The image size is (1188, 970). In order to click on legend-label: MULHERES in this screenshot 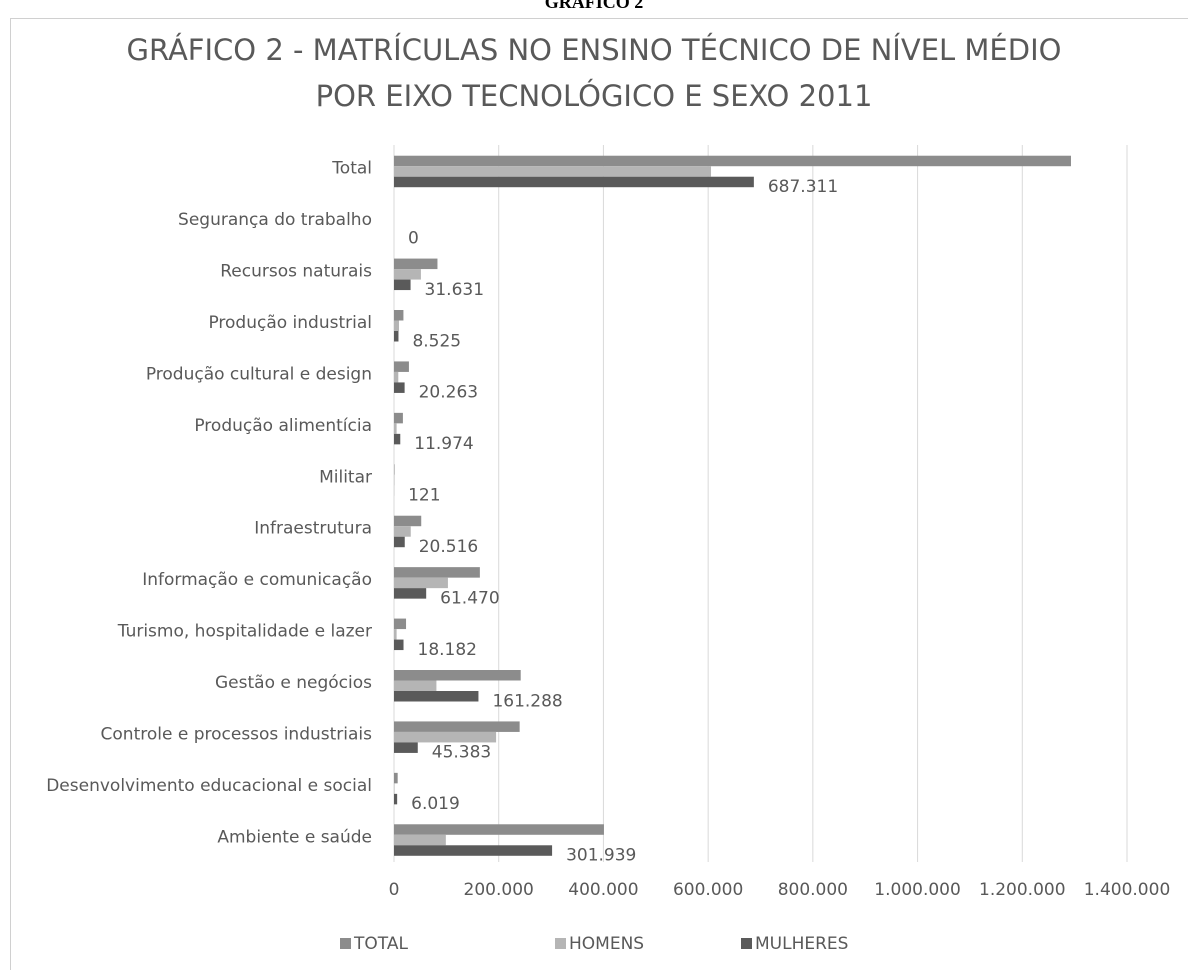, I will do `click(801, 944)`.